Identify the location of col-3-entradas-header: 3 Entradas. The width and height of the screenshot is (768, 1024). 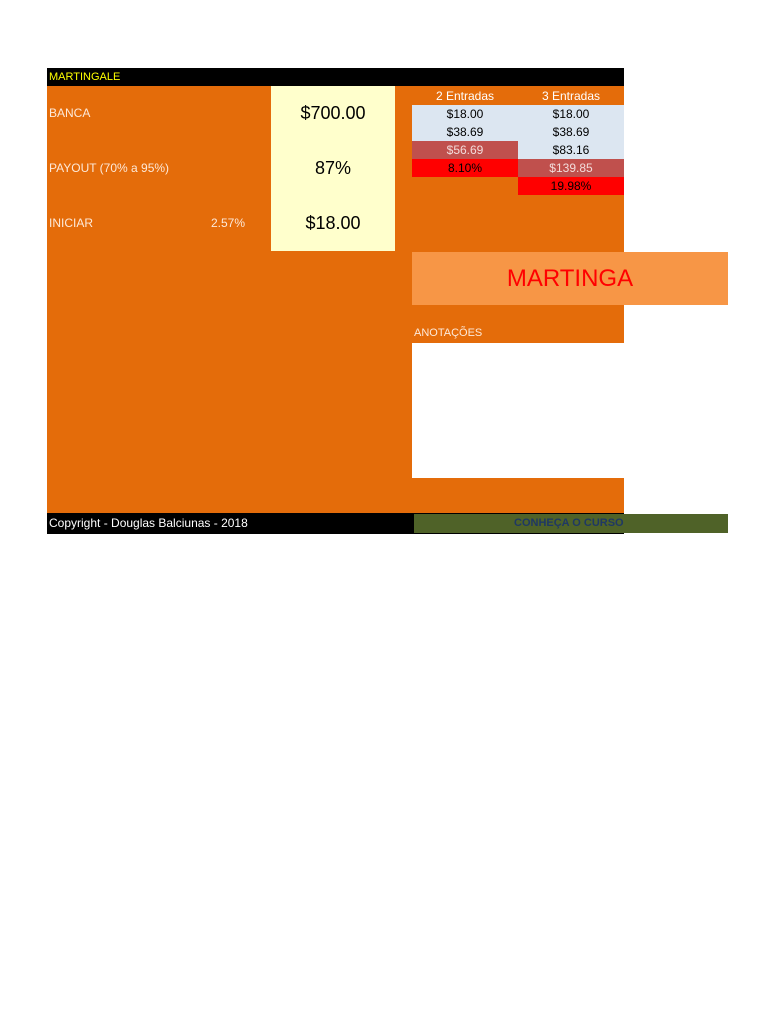
(571, 96).